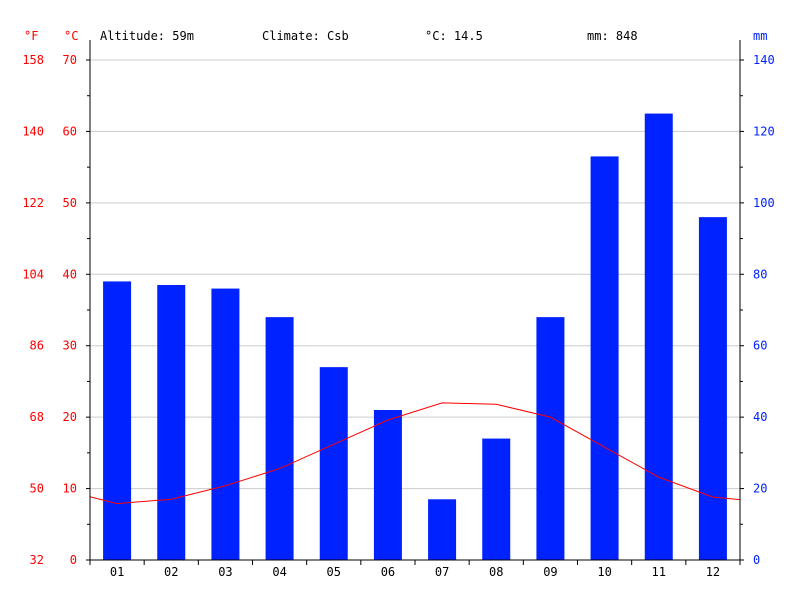 The image size is (800, 600). Describe the element at coordinates (496, 572) in the screenshot. I see `month-tick-label: 08` at that location.